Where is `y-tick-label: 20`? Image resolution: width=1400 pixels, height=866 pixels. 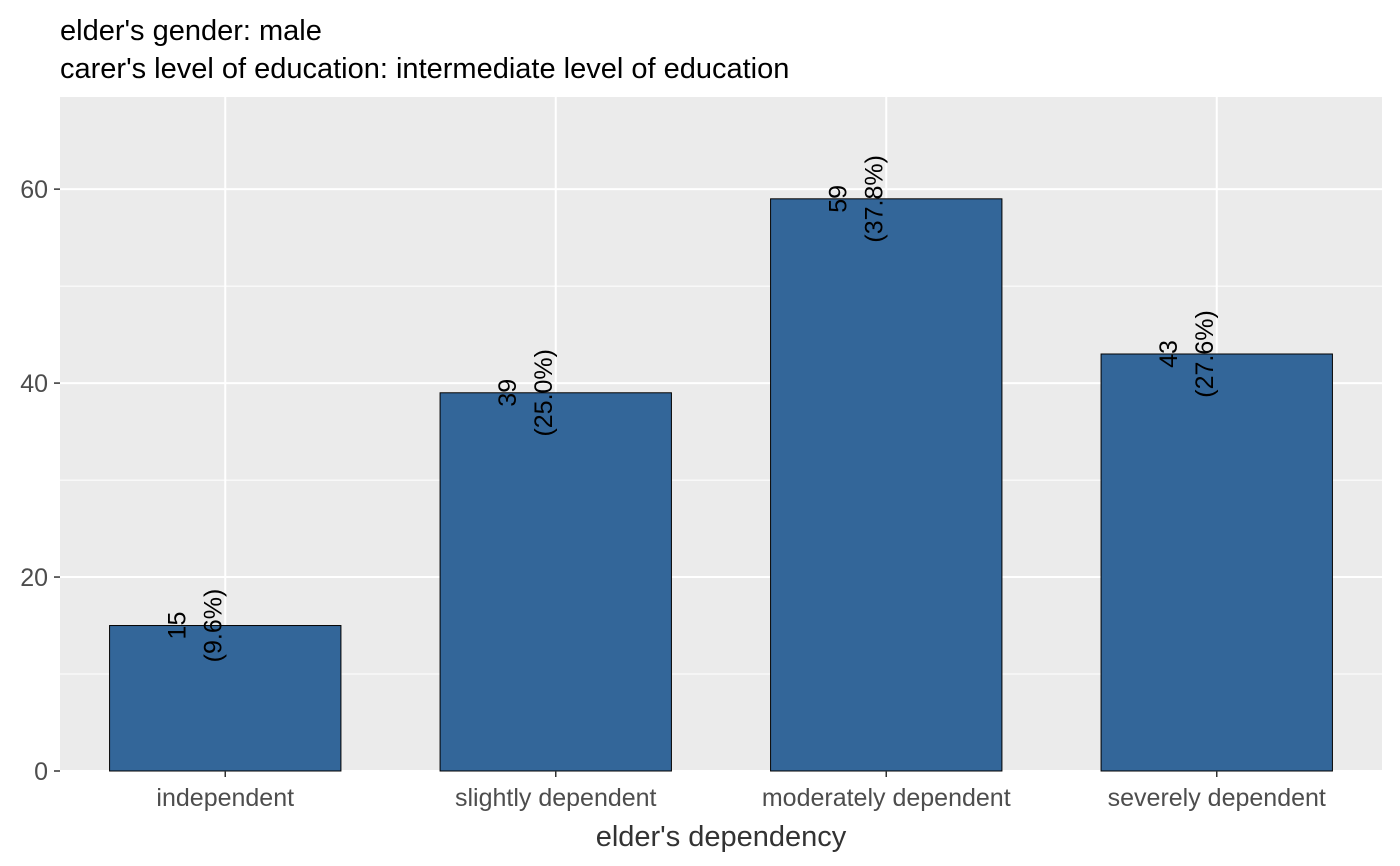 y-tick-label: 20 is located at coordinates (34, 578).